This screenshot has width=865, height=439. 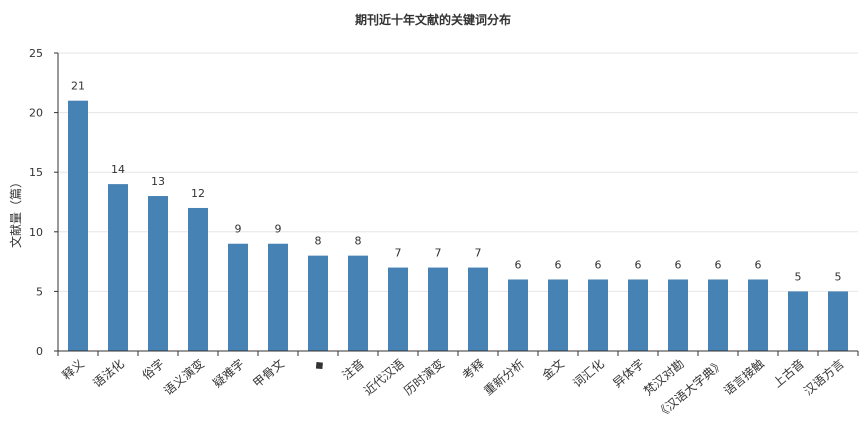 What do you see at coordinates (158, 181) in the screenshot?
I see `data-label: 13` at bounding box center [158, 181].